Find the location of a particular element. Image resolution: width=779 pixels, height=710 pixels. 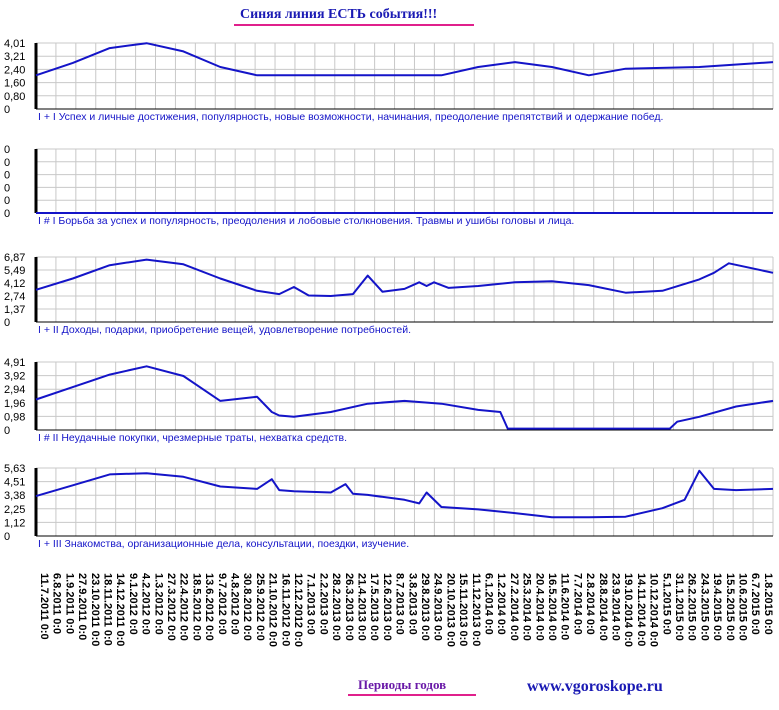

y-tick-label: 0,98 is located at coordinates (14, 417).